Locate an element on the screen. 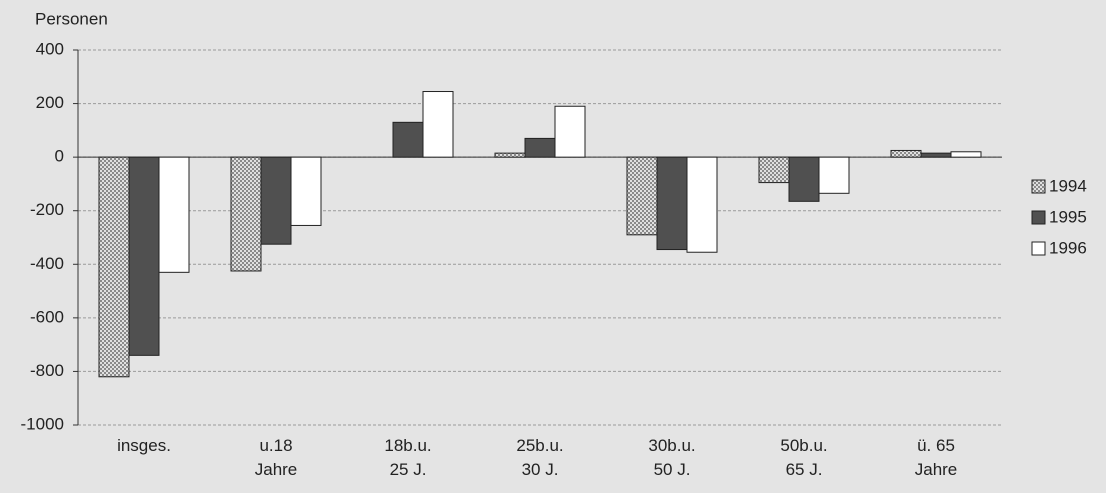 This screenshot has width=1106, height=493. x-tick-label-line: insges. is located at coordinates (144, 445).